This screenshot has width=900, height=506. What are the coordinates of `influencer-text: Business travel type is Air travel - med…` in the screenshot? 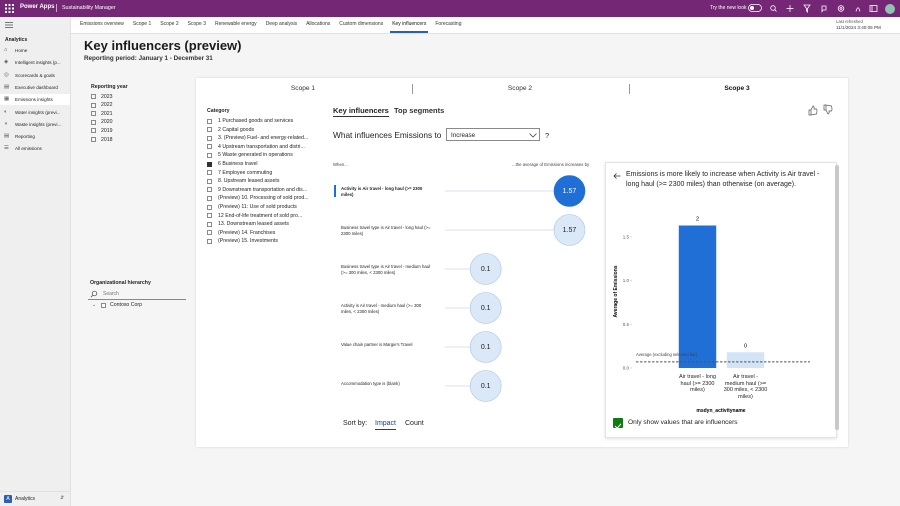 It's located at (387, 269).